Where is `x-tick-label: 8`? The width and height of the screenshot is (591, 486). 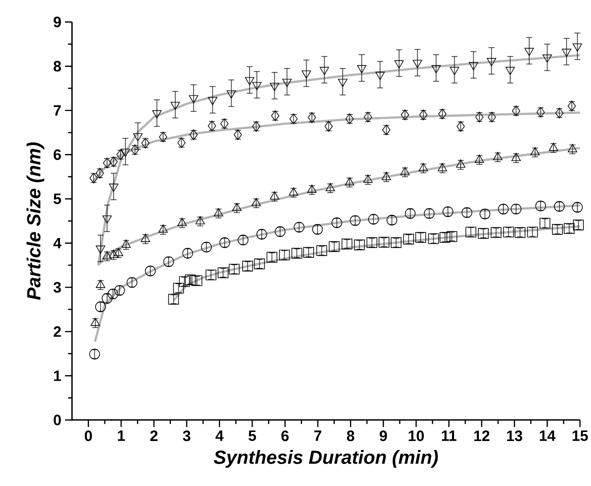 x-tick-label: 8 is located at coordinates (350, 436).